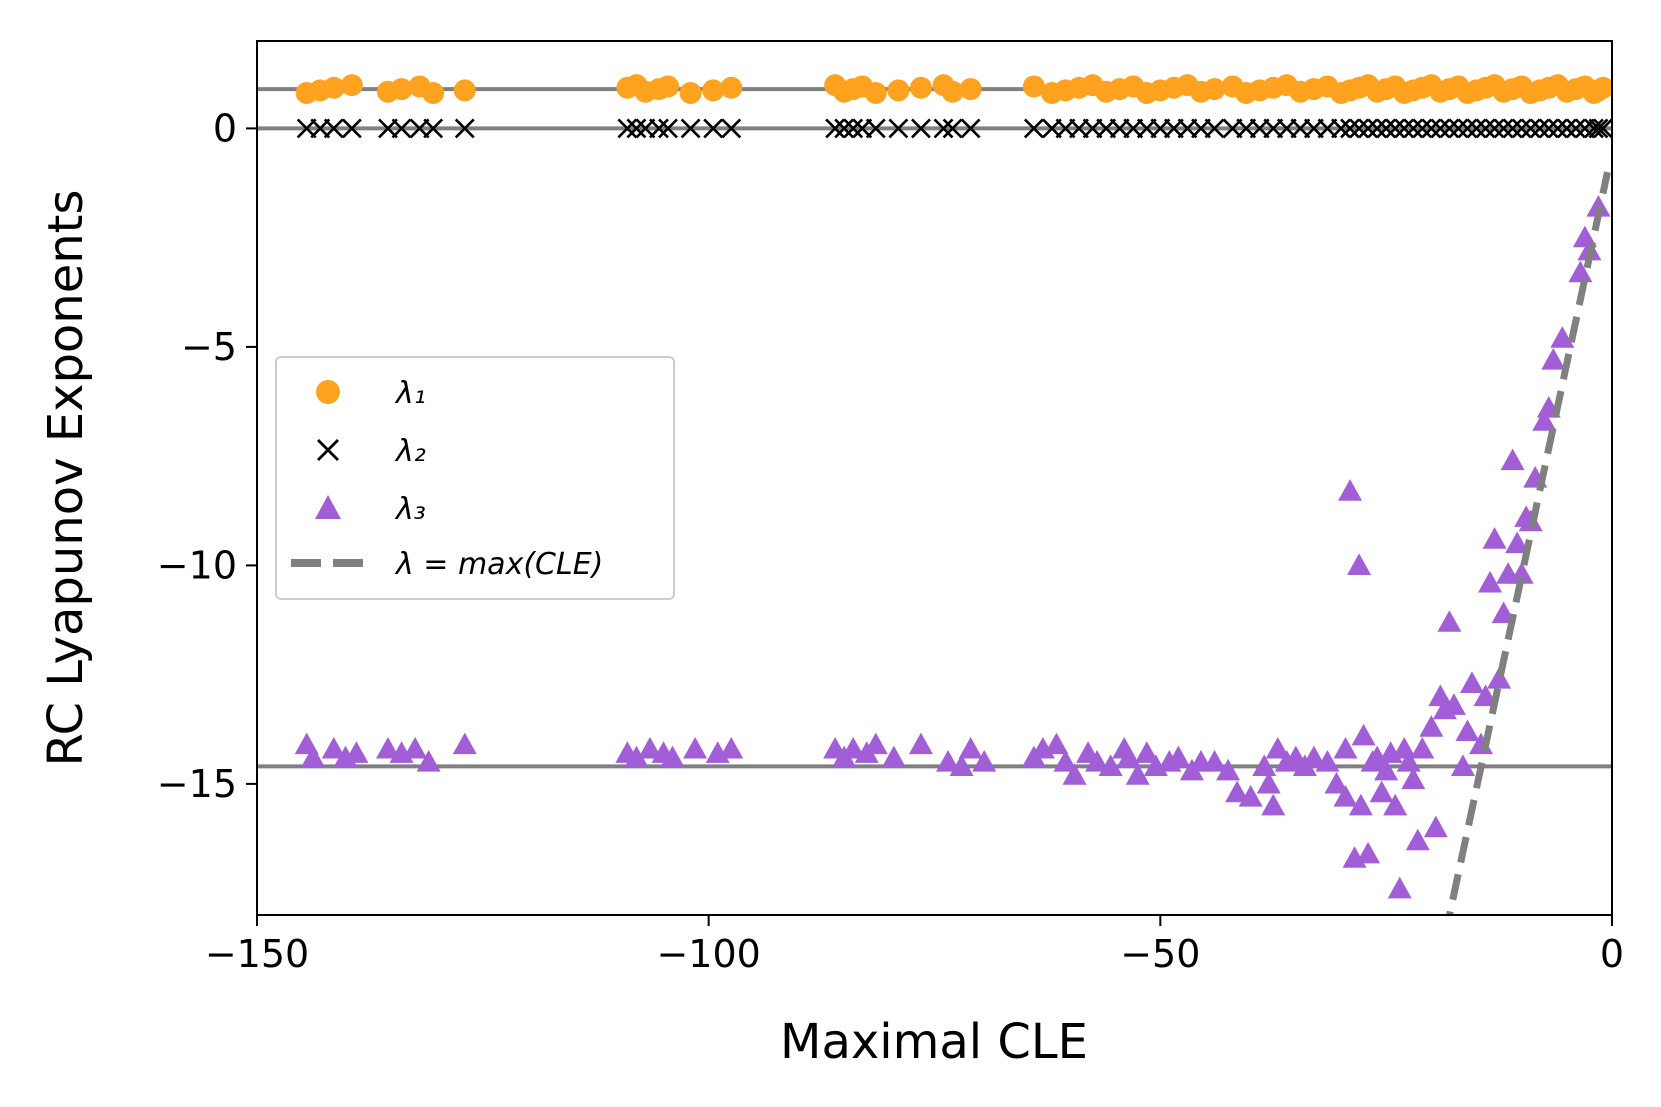 Image resolution: width=1661 pixels, height=1107 pixels. What do you see at coordinates (1160, 954) in the screenshot?
I see `x-tick-label: −50` at bounding box center [1160, 954].